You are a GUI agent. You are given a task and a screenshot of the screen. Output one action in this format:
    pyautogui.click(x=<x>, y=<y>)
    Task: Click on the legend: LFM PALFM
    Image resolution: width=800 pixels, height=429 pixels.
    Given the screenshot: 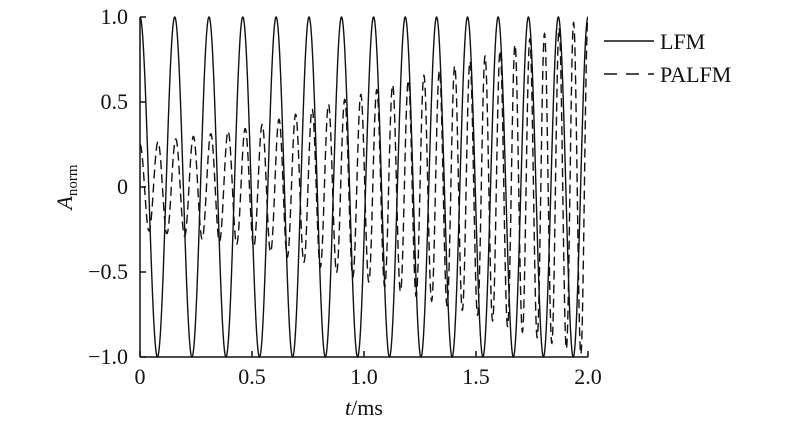 What is the action you would take?
    pyautogui.click(x=667, y=58)
    